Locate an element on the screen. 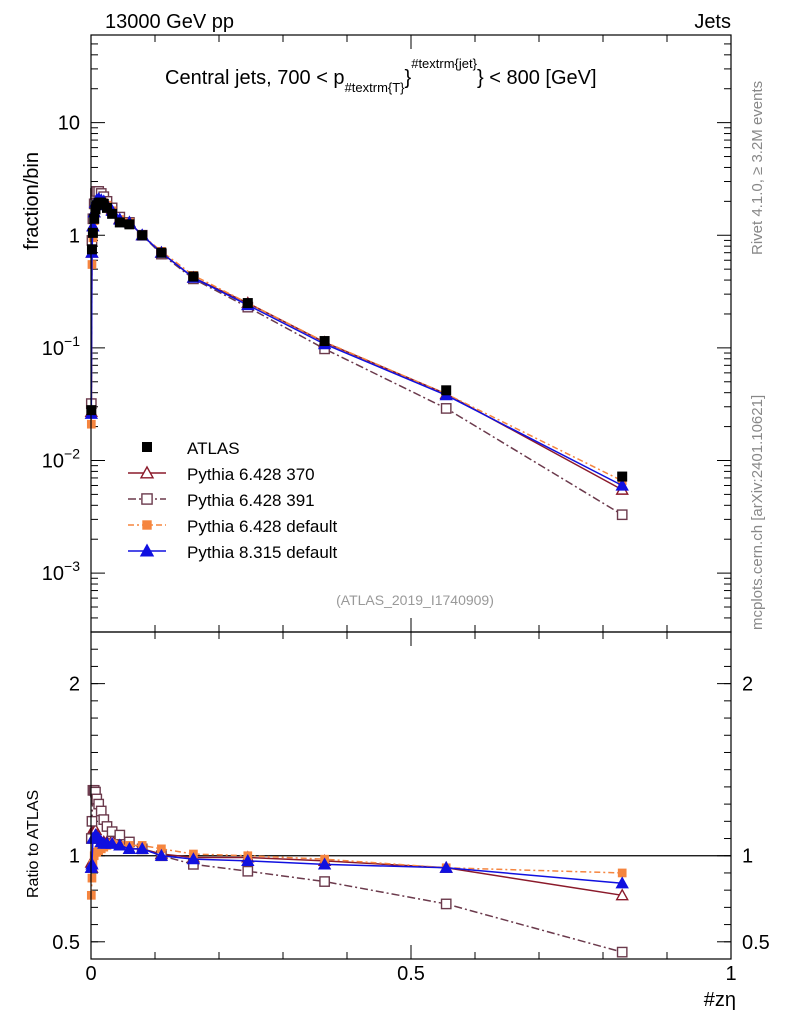 The image size is (786, 1024). legend-item-data: ATLAS is located at coordinates (191, 448).